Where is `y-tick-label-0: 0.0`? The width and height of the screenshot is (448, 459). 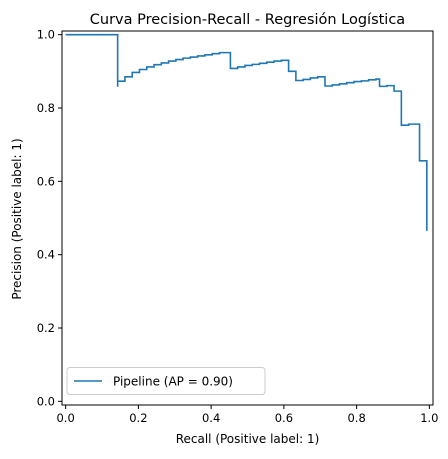 y-tick-label-0: 0.0 is located at coordinates (46, 401).